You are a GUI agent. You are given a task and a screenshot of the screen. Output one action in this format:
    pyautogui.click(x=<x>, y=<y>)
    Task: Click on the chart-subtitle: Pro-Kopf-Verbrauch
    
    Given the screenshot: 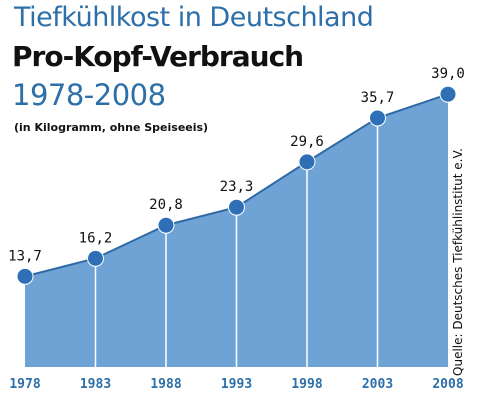 What is the action you would take?
    pyautogui.click(x=158, y=56)
    